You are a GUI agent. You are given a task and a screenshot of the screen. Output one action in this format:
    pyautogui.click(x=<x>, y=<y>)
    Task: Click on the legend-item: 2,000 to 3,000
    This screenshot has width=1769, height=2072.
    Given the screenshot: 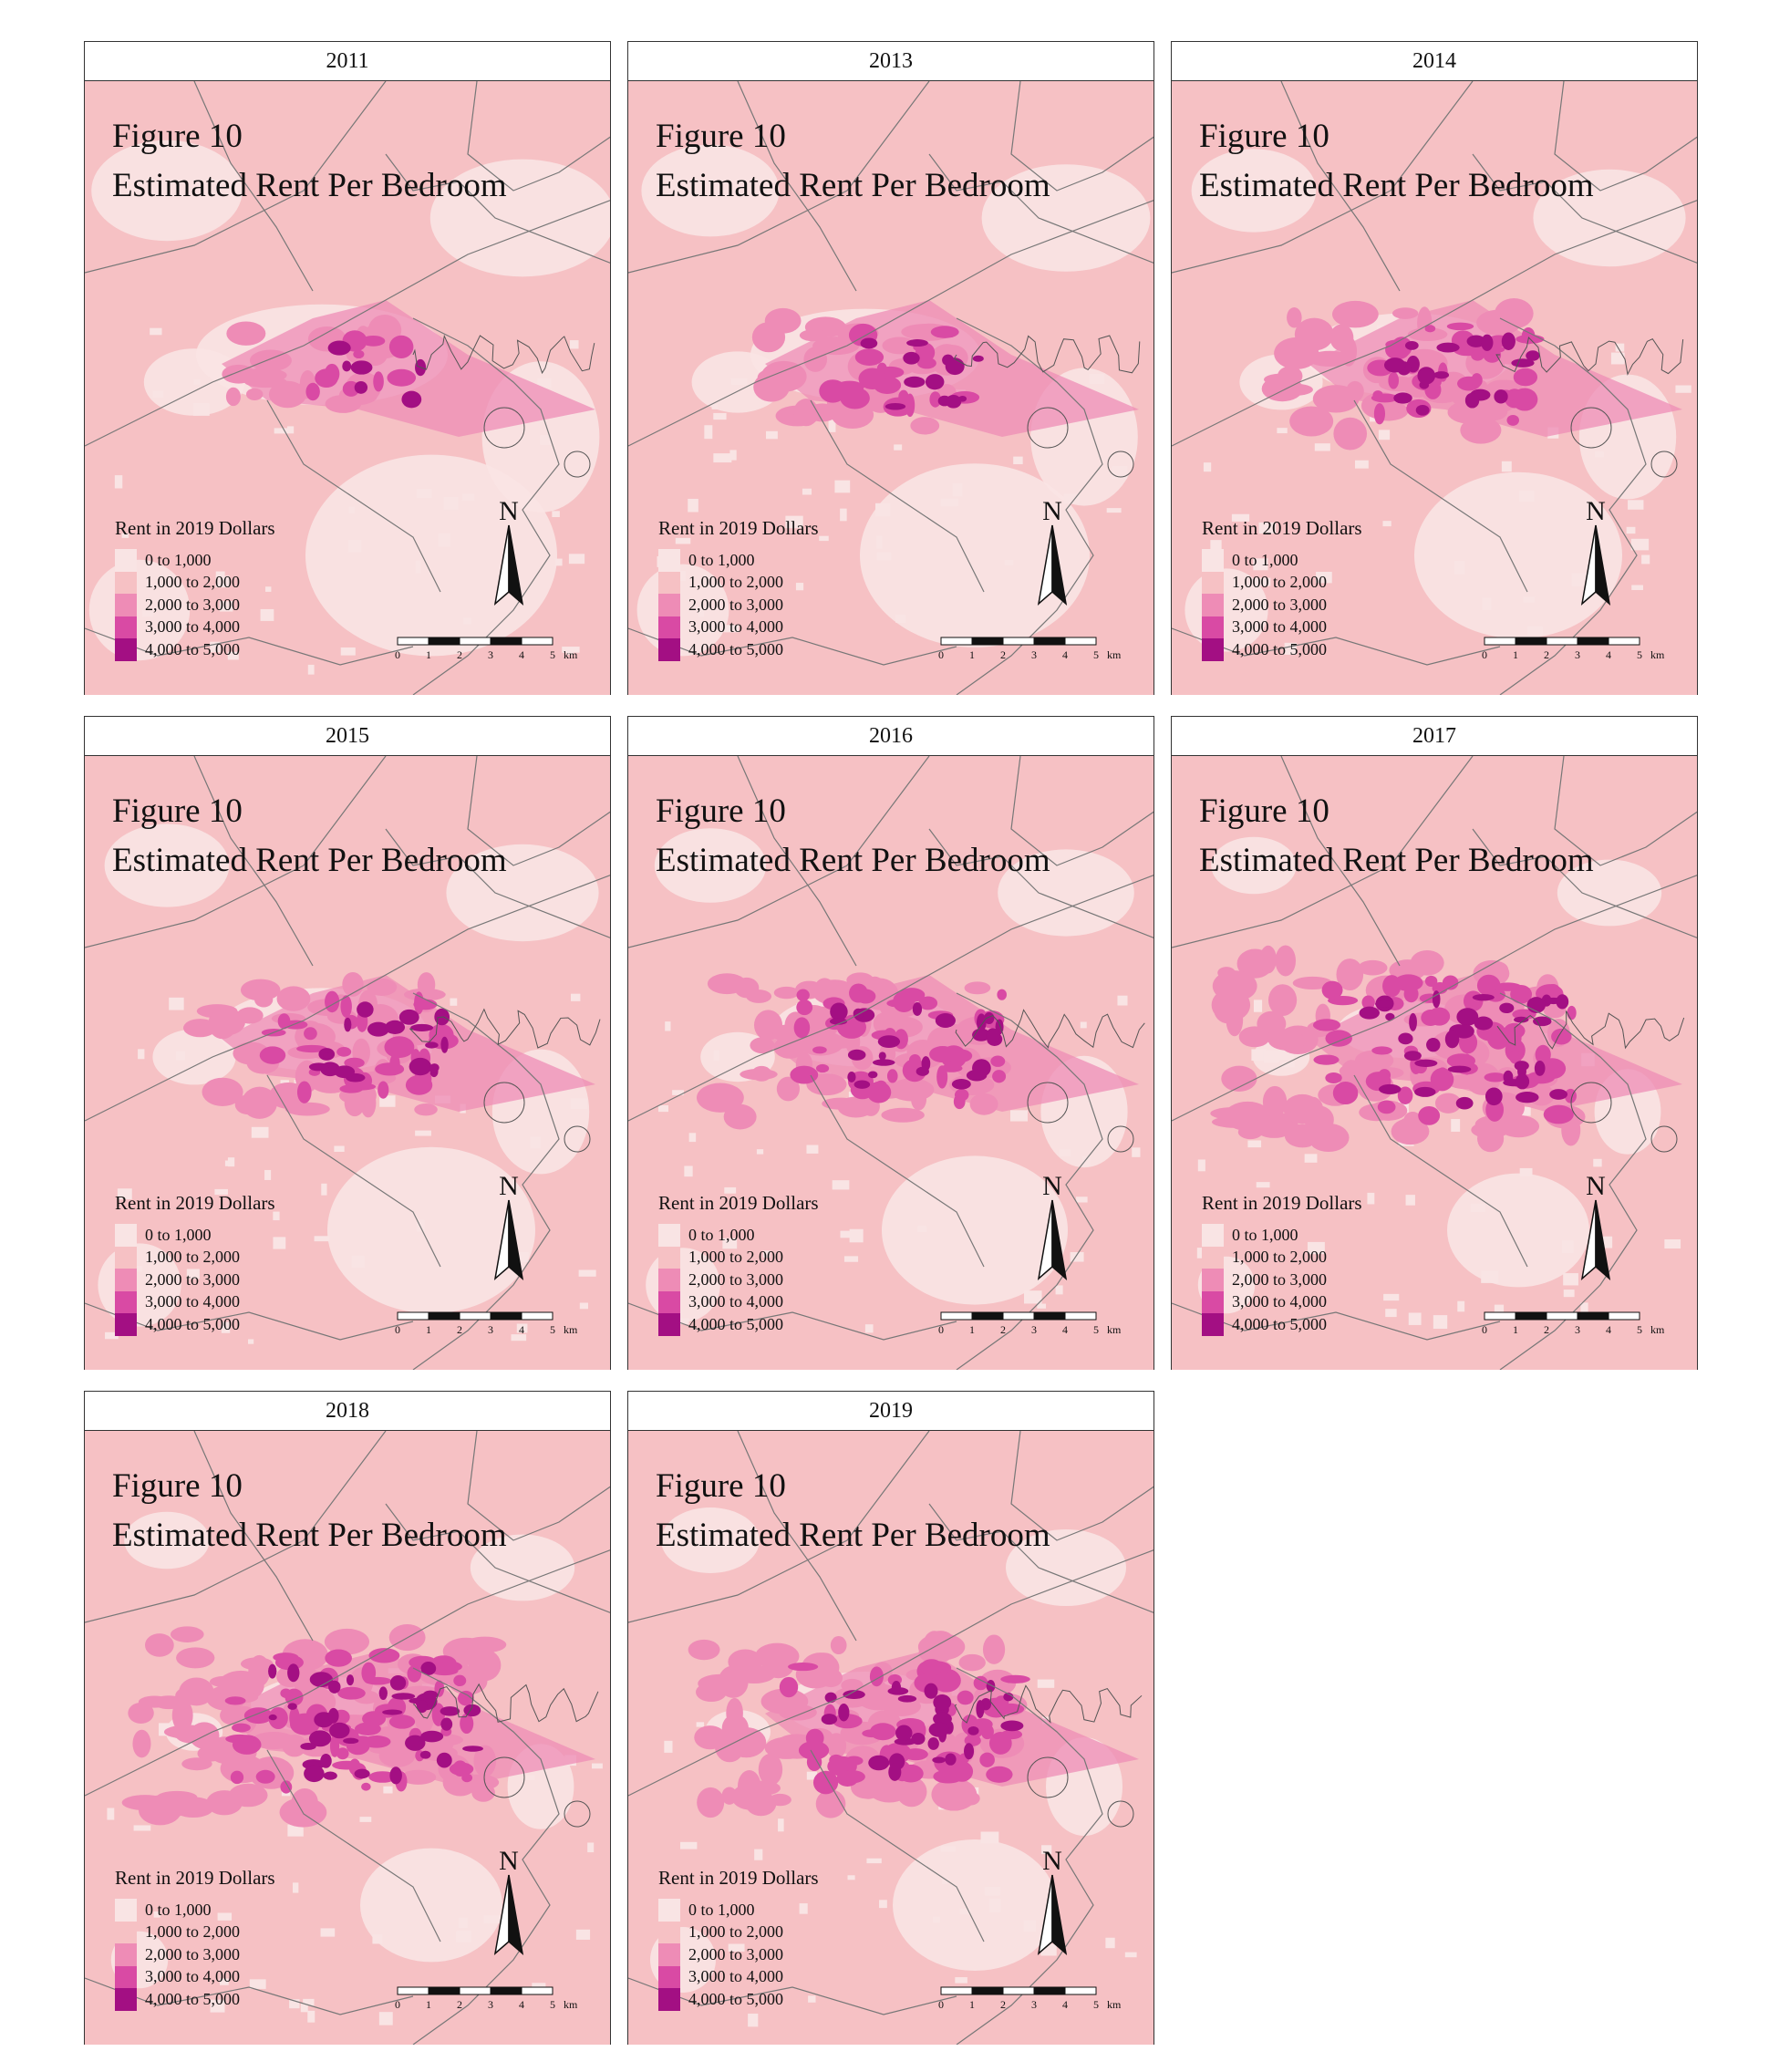 What is the action you would take?
    pyautogui.click(x=738, y=605)
    